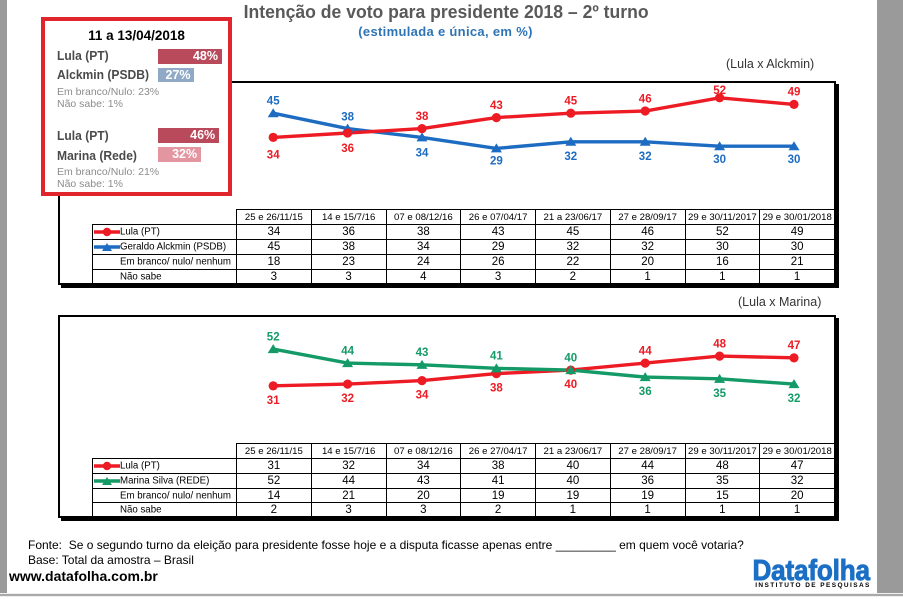 Image resolution: width=903 pixels, height=599 pixels. I want to click on svg-text: 35, so click(719, 394).